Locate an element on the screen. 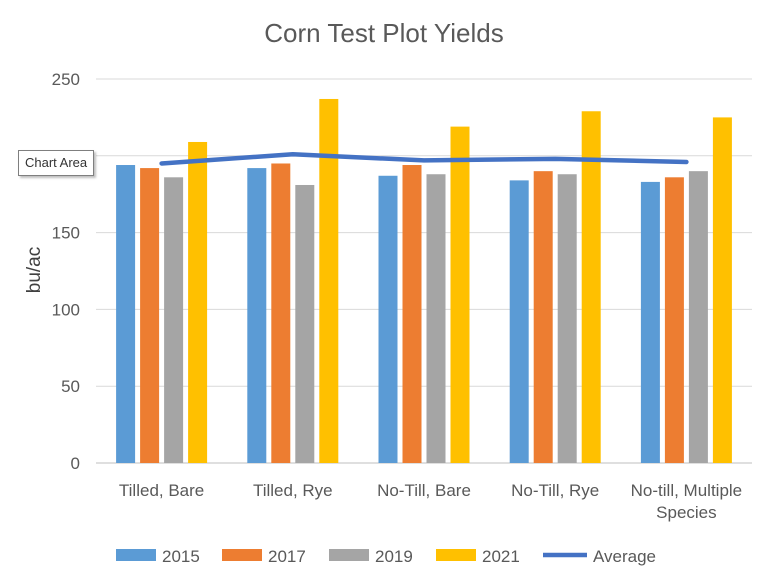  legend-swatch-2017 is located at coordinates (242, 555).